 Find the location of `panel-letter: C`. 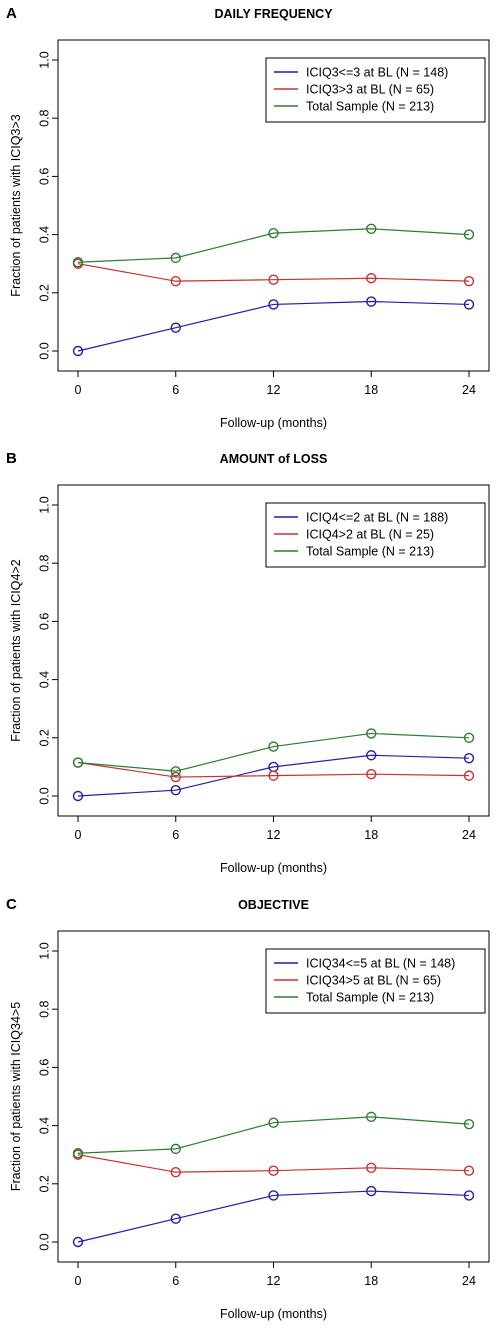

panel-letter: C is located at coordinates (11, 904).